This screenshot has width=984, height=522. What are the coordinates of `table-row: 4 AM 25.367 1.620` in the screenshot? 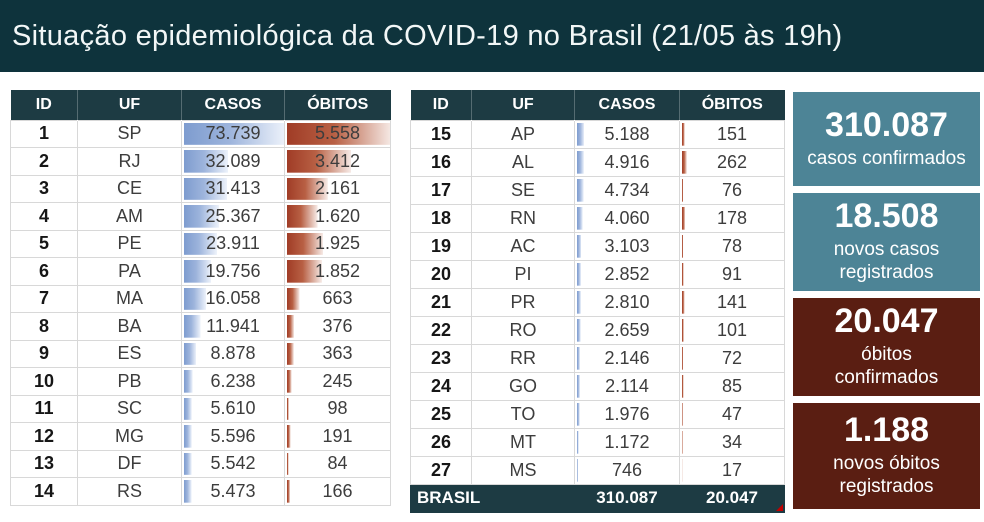 It's located at (200, 216).